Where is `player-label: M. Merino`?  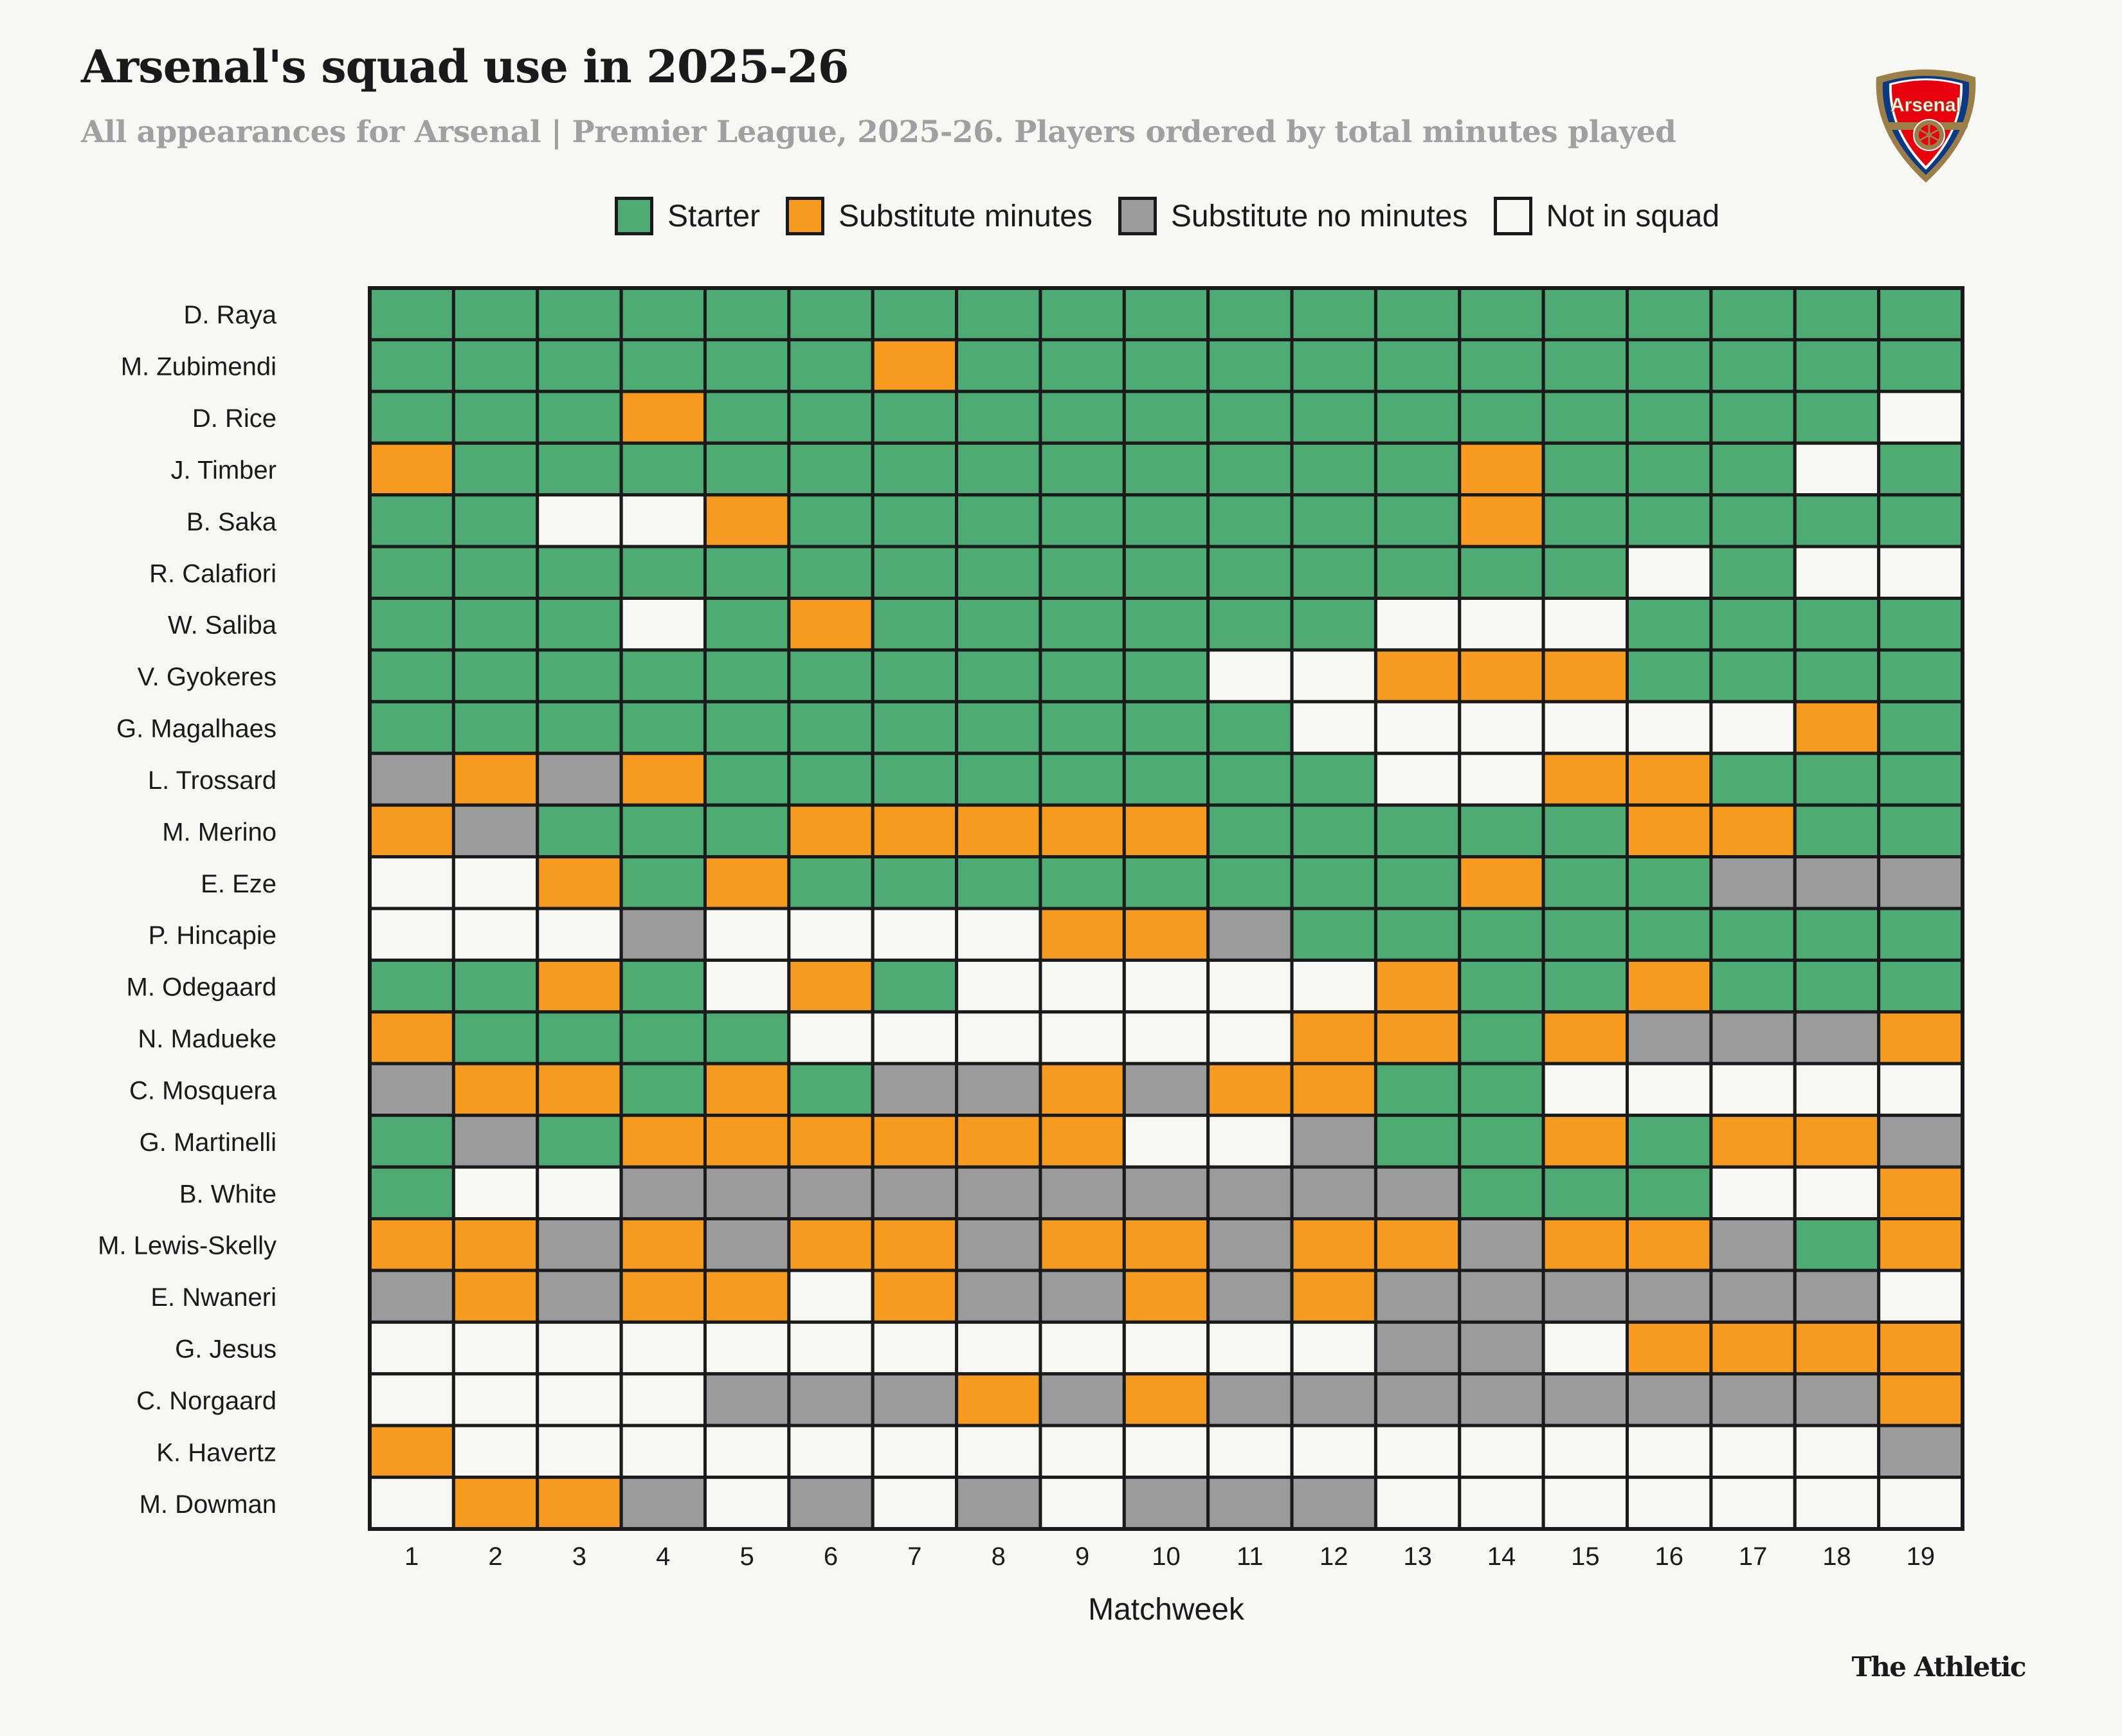 player-label: M. Merino is located at coordinates (219, 832).